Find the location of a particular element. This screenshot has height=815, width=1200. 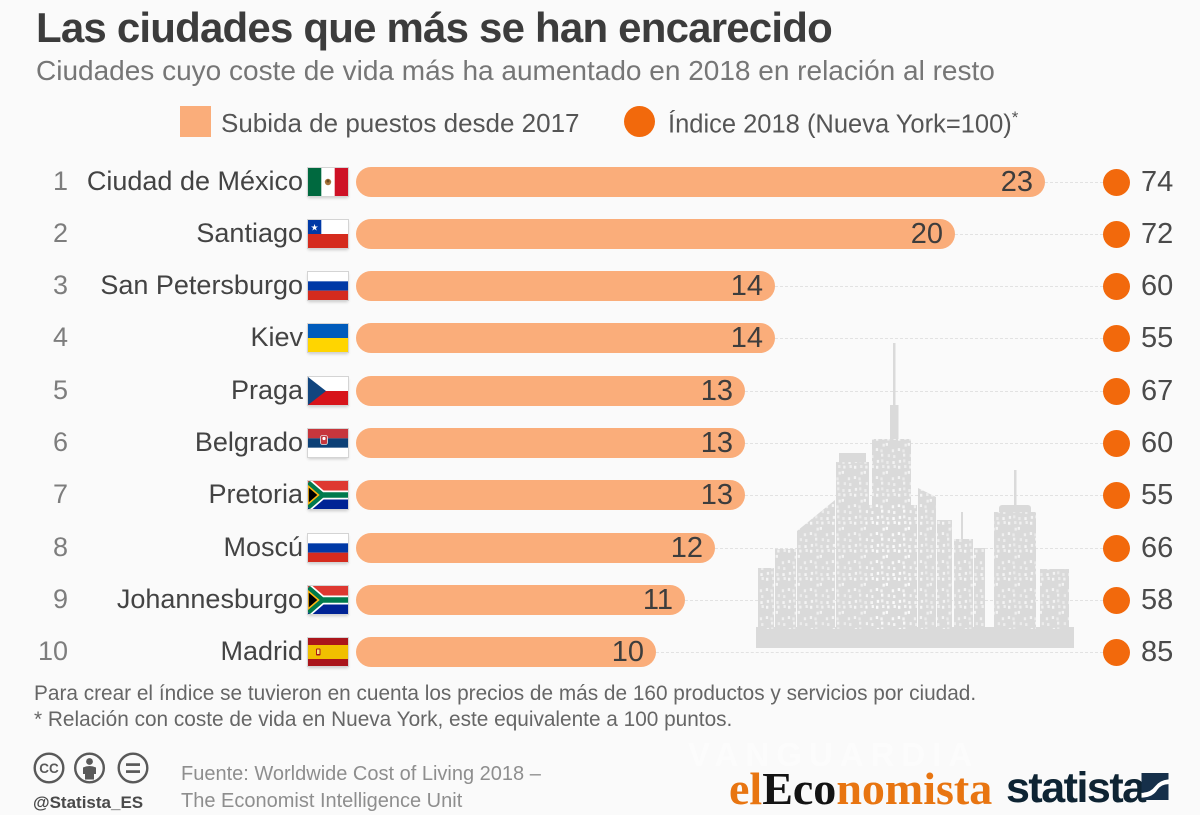

svg-text: CC is located at coordinates (49, 768).